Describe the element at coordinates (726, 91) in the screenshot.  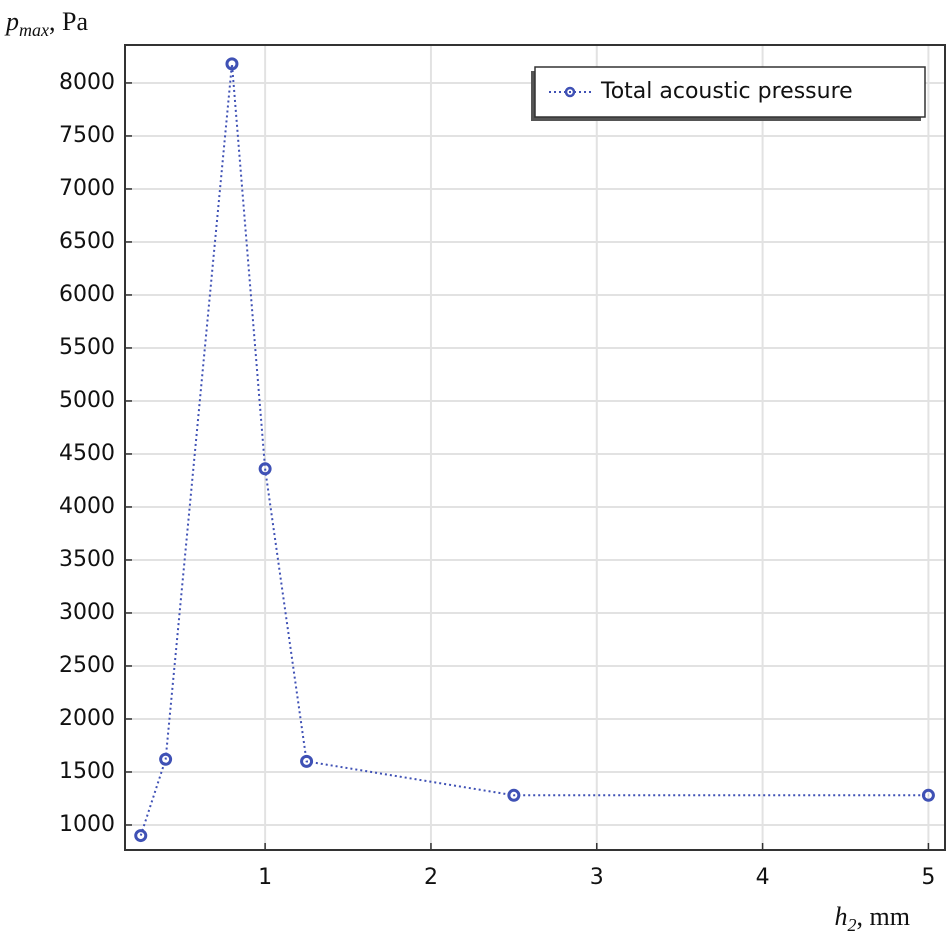
I see `legend-label: Total acoustic pressure` at that location.